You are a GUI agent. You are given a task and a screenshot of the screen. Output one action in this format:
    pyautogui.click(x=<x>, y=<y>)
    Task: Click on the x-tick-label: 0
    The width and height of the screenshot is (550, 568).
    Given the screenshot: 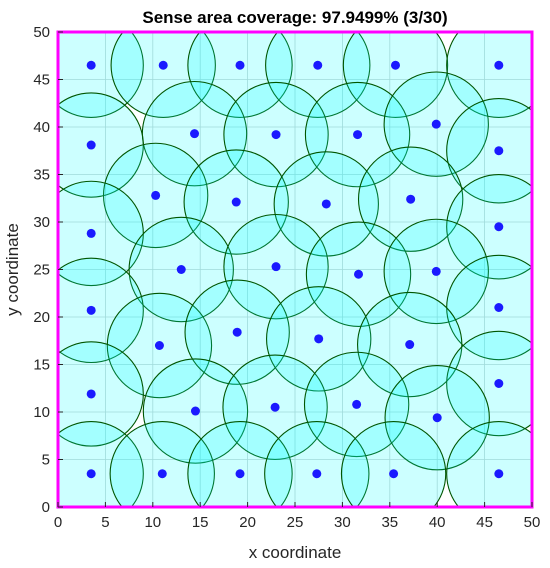 What is the action you would take?
    pyautogui.click(x=58, y=522)
    